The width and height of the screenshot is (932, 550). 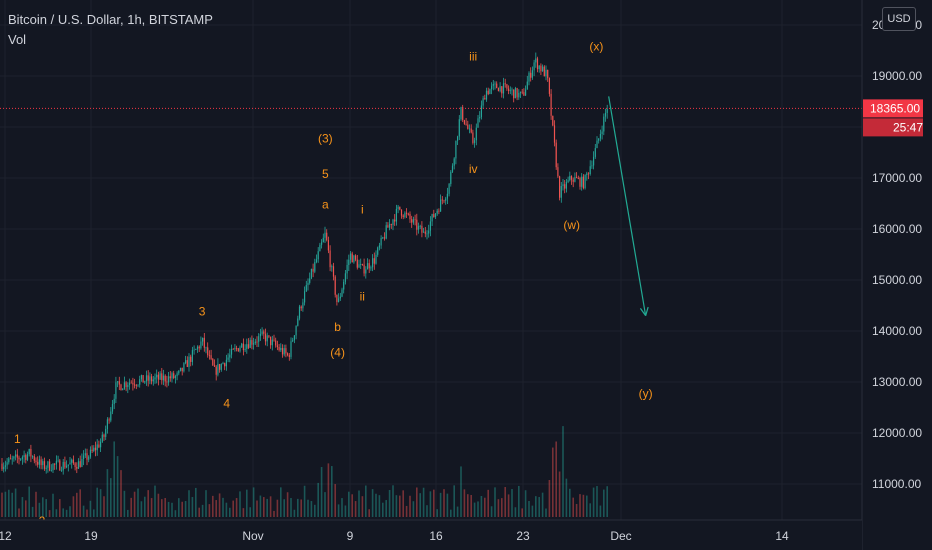 What do you see at coordinates (620, 536) in the screenshot?
I see `time-axis-label: Dec` at bounding box center [620, 536].